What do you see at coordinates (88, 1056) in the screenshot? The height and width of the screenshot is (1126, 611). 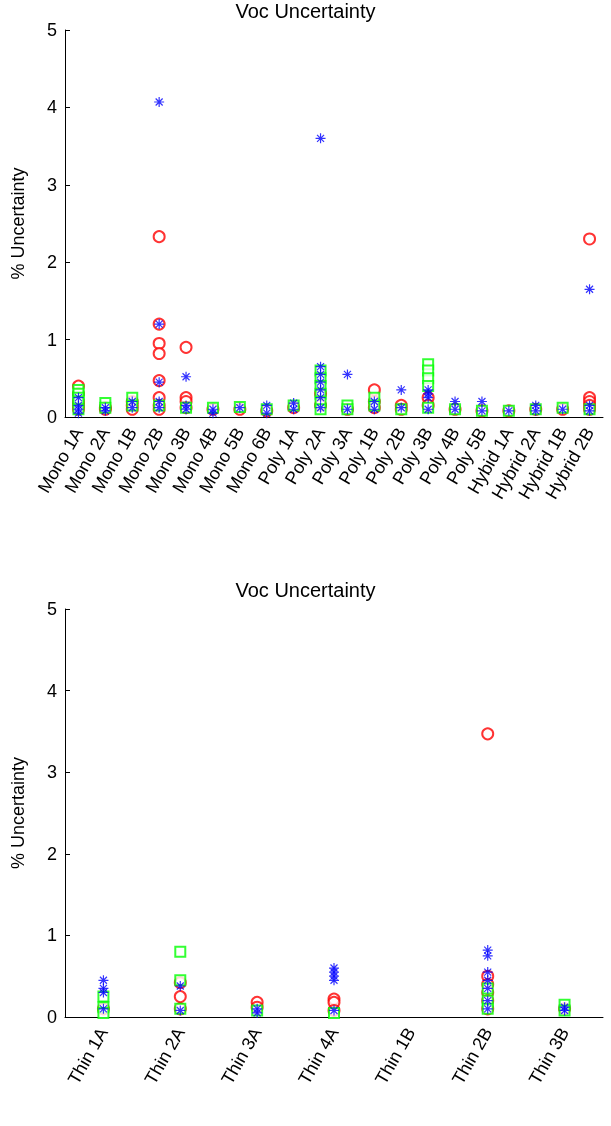 I see `x-tick-label: Thin 1A` at bounding box center [88, 1056].